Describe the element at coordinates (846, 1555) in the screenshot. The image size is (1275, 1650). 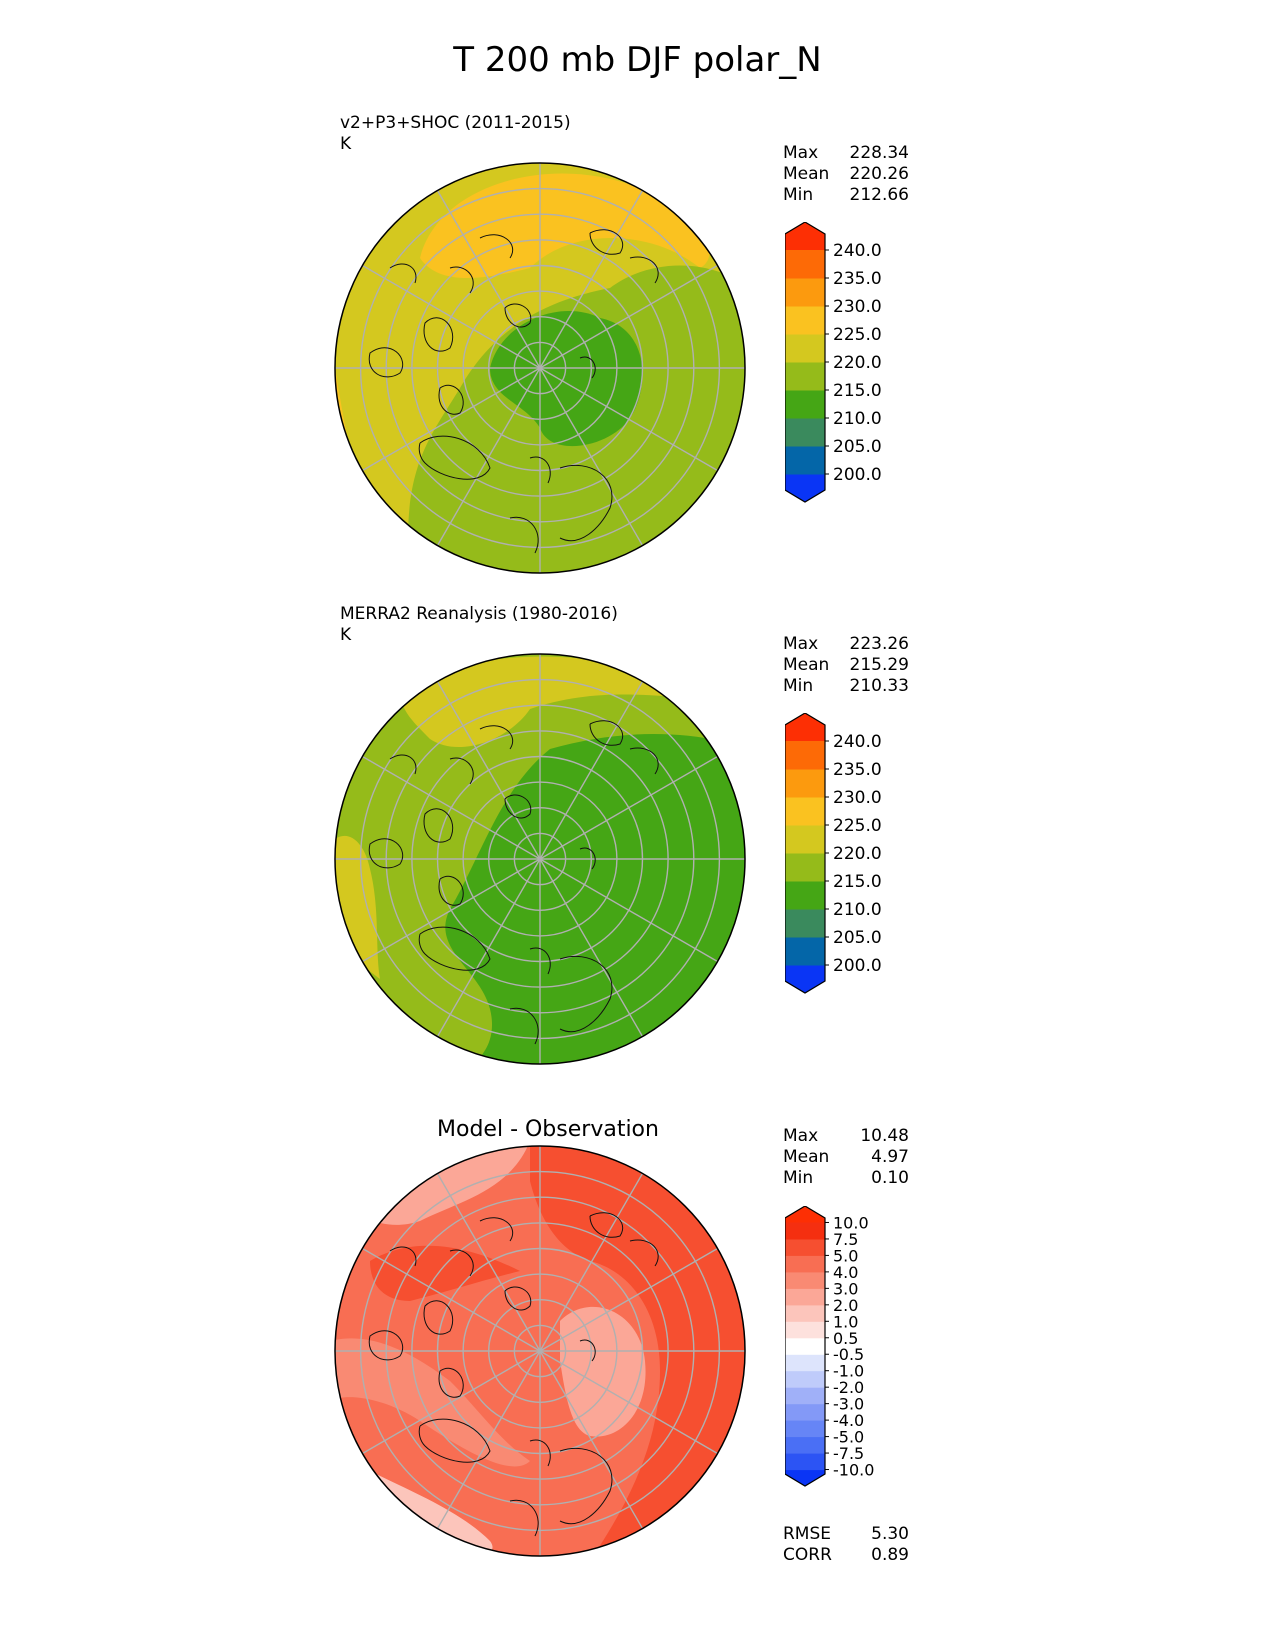
I see `panel3-stat-corr: CORR 0.89` at that location.